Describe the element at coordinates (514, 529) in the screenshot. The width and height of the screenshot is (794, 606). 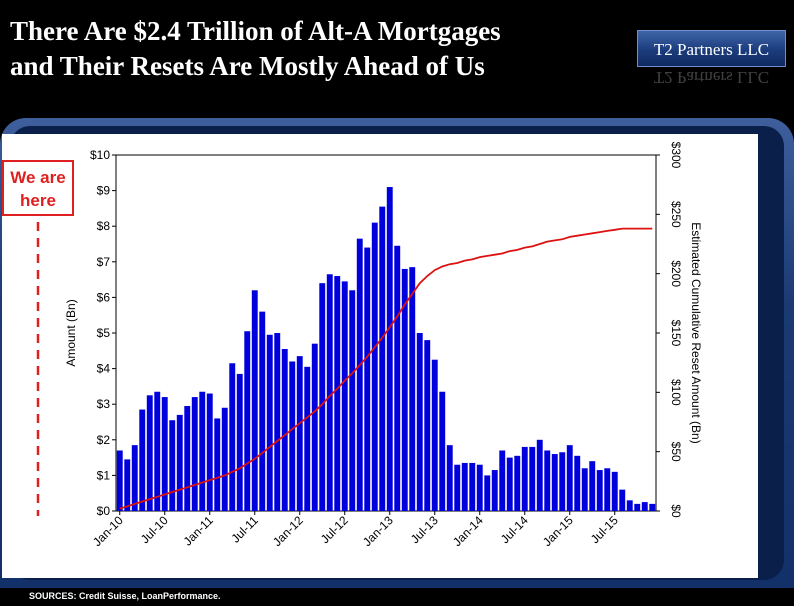
I see `x-tick-label: Jul-14` at that location.